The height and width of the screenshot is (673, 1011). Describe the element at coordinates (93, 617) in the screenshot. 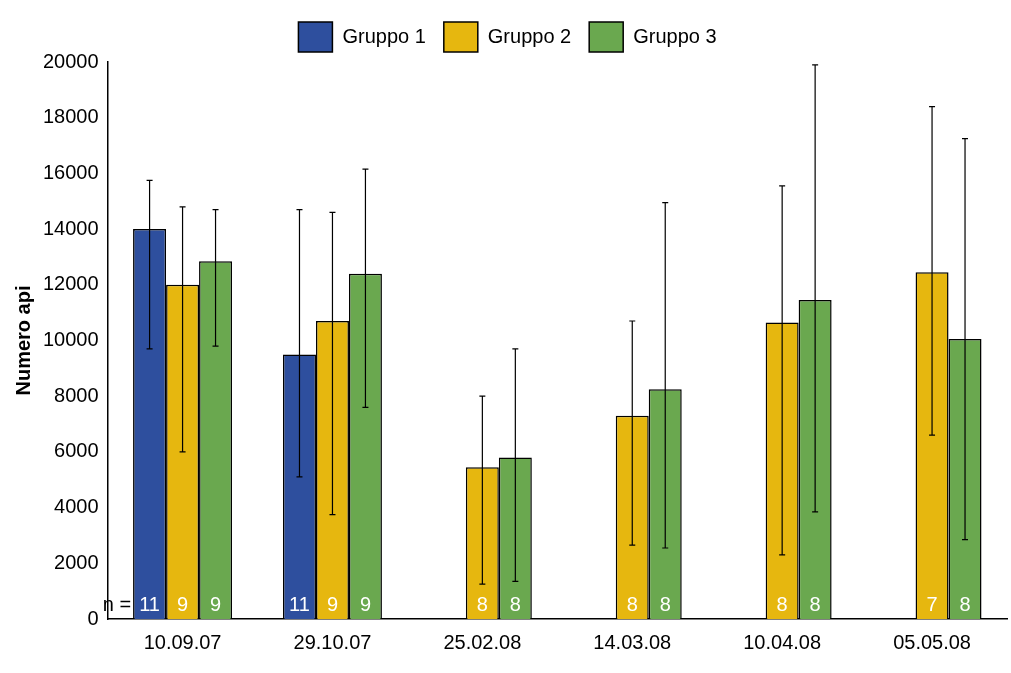

I see `y-tick-label: 0` at that location.